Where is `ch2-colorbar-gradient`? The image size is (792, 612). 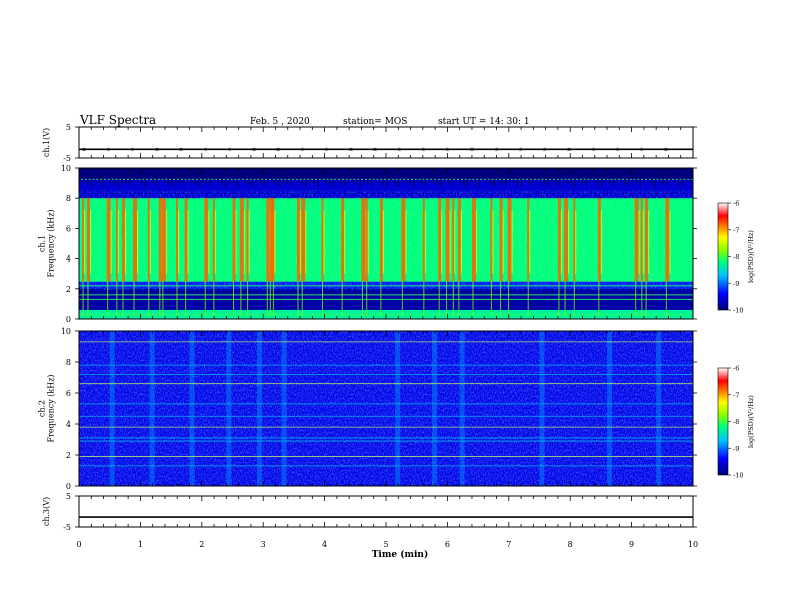
ch2-colorbar-gradient is located at coordinates (723, 421).